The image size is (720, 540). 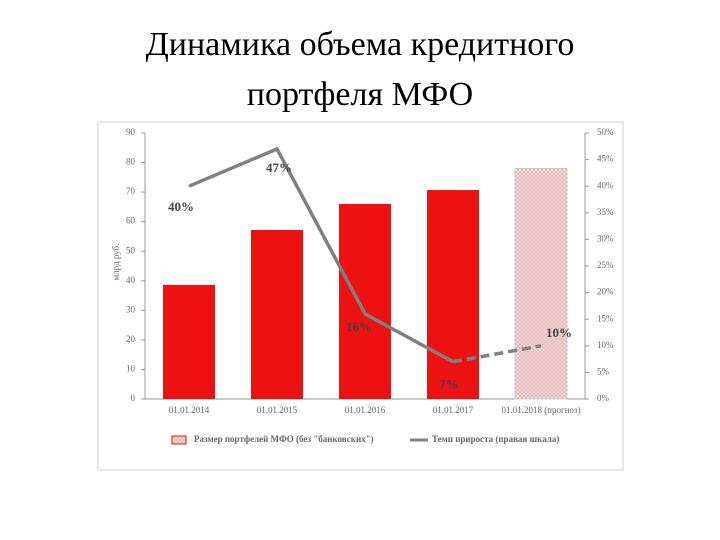 I want to click on y-tick-label: 90, so click(x=131, y=132).